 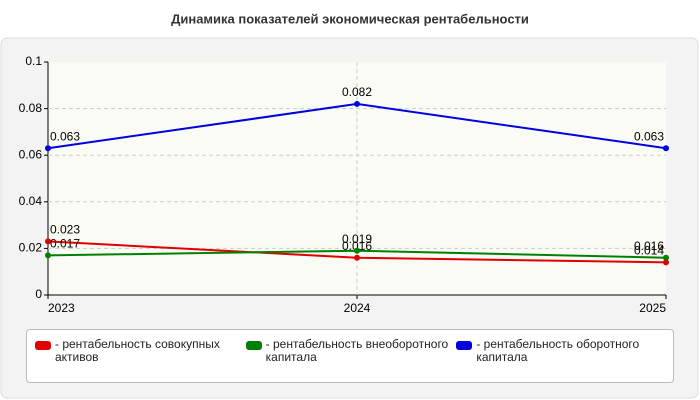 What do you see at coordinates (357, 308) in the screenshot?
I see `x-tick-label: 2024` at bounding box center [357, 308].